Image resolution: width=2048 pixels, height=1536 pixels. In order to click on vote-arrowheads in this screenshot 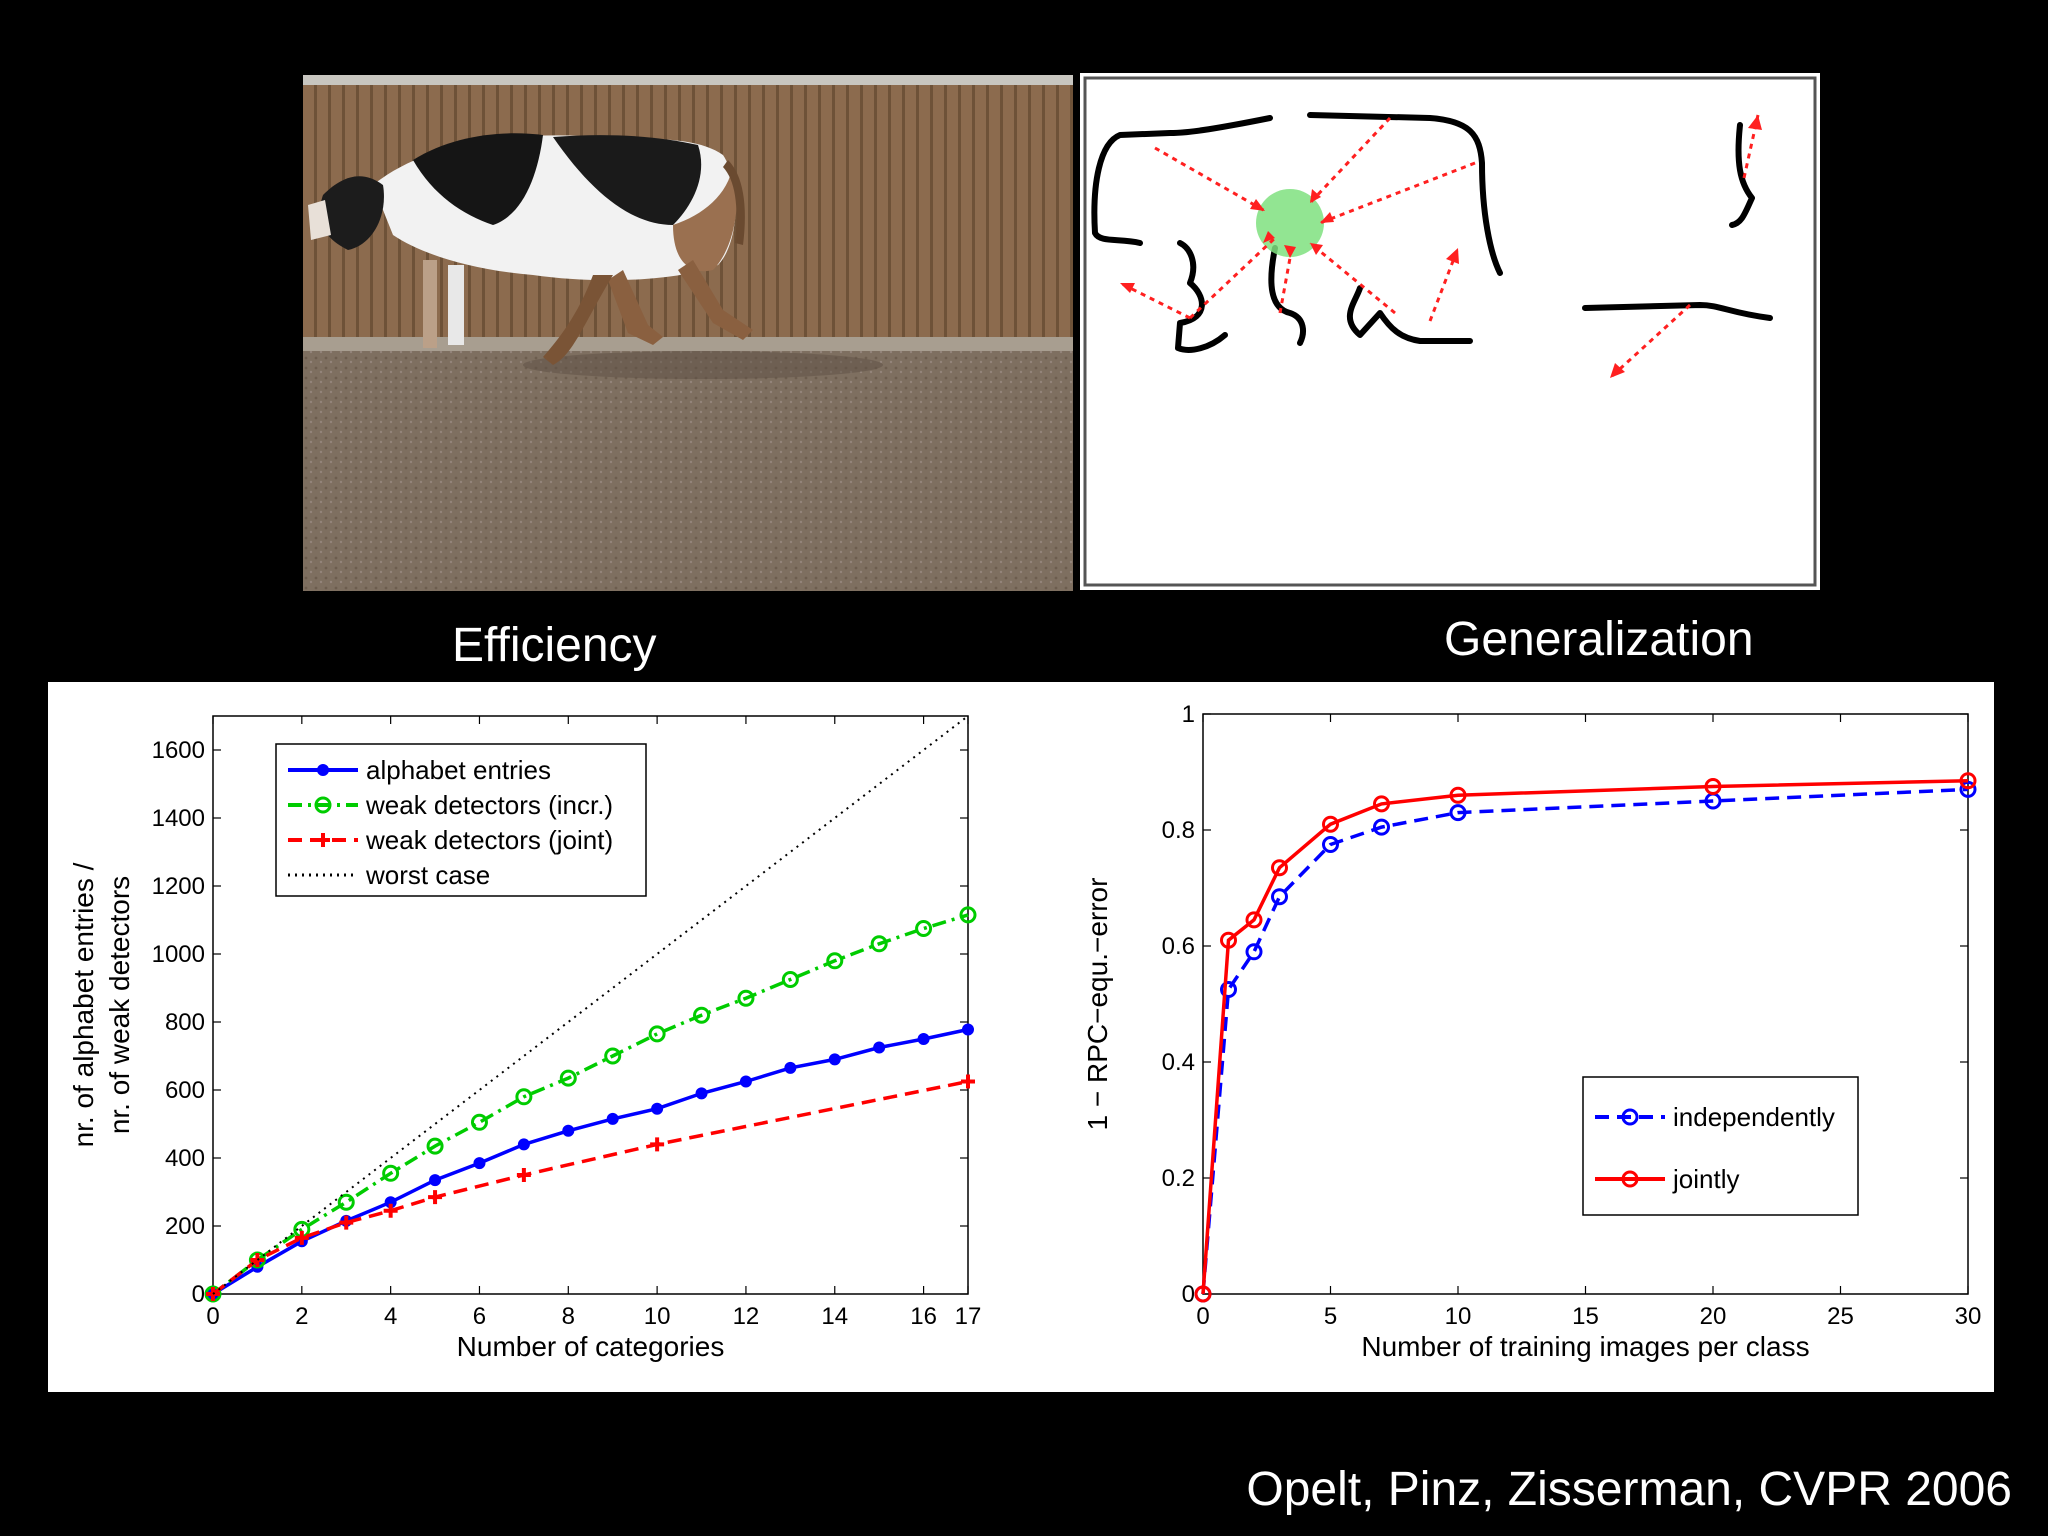, I will do `click(1441, 246)`.